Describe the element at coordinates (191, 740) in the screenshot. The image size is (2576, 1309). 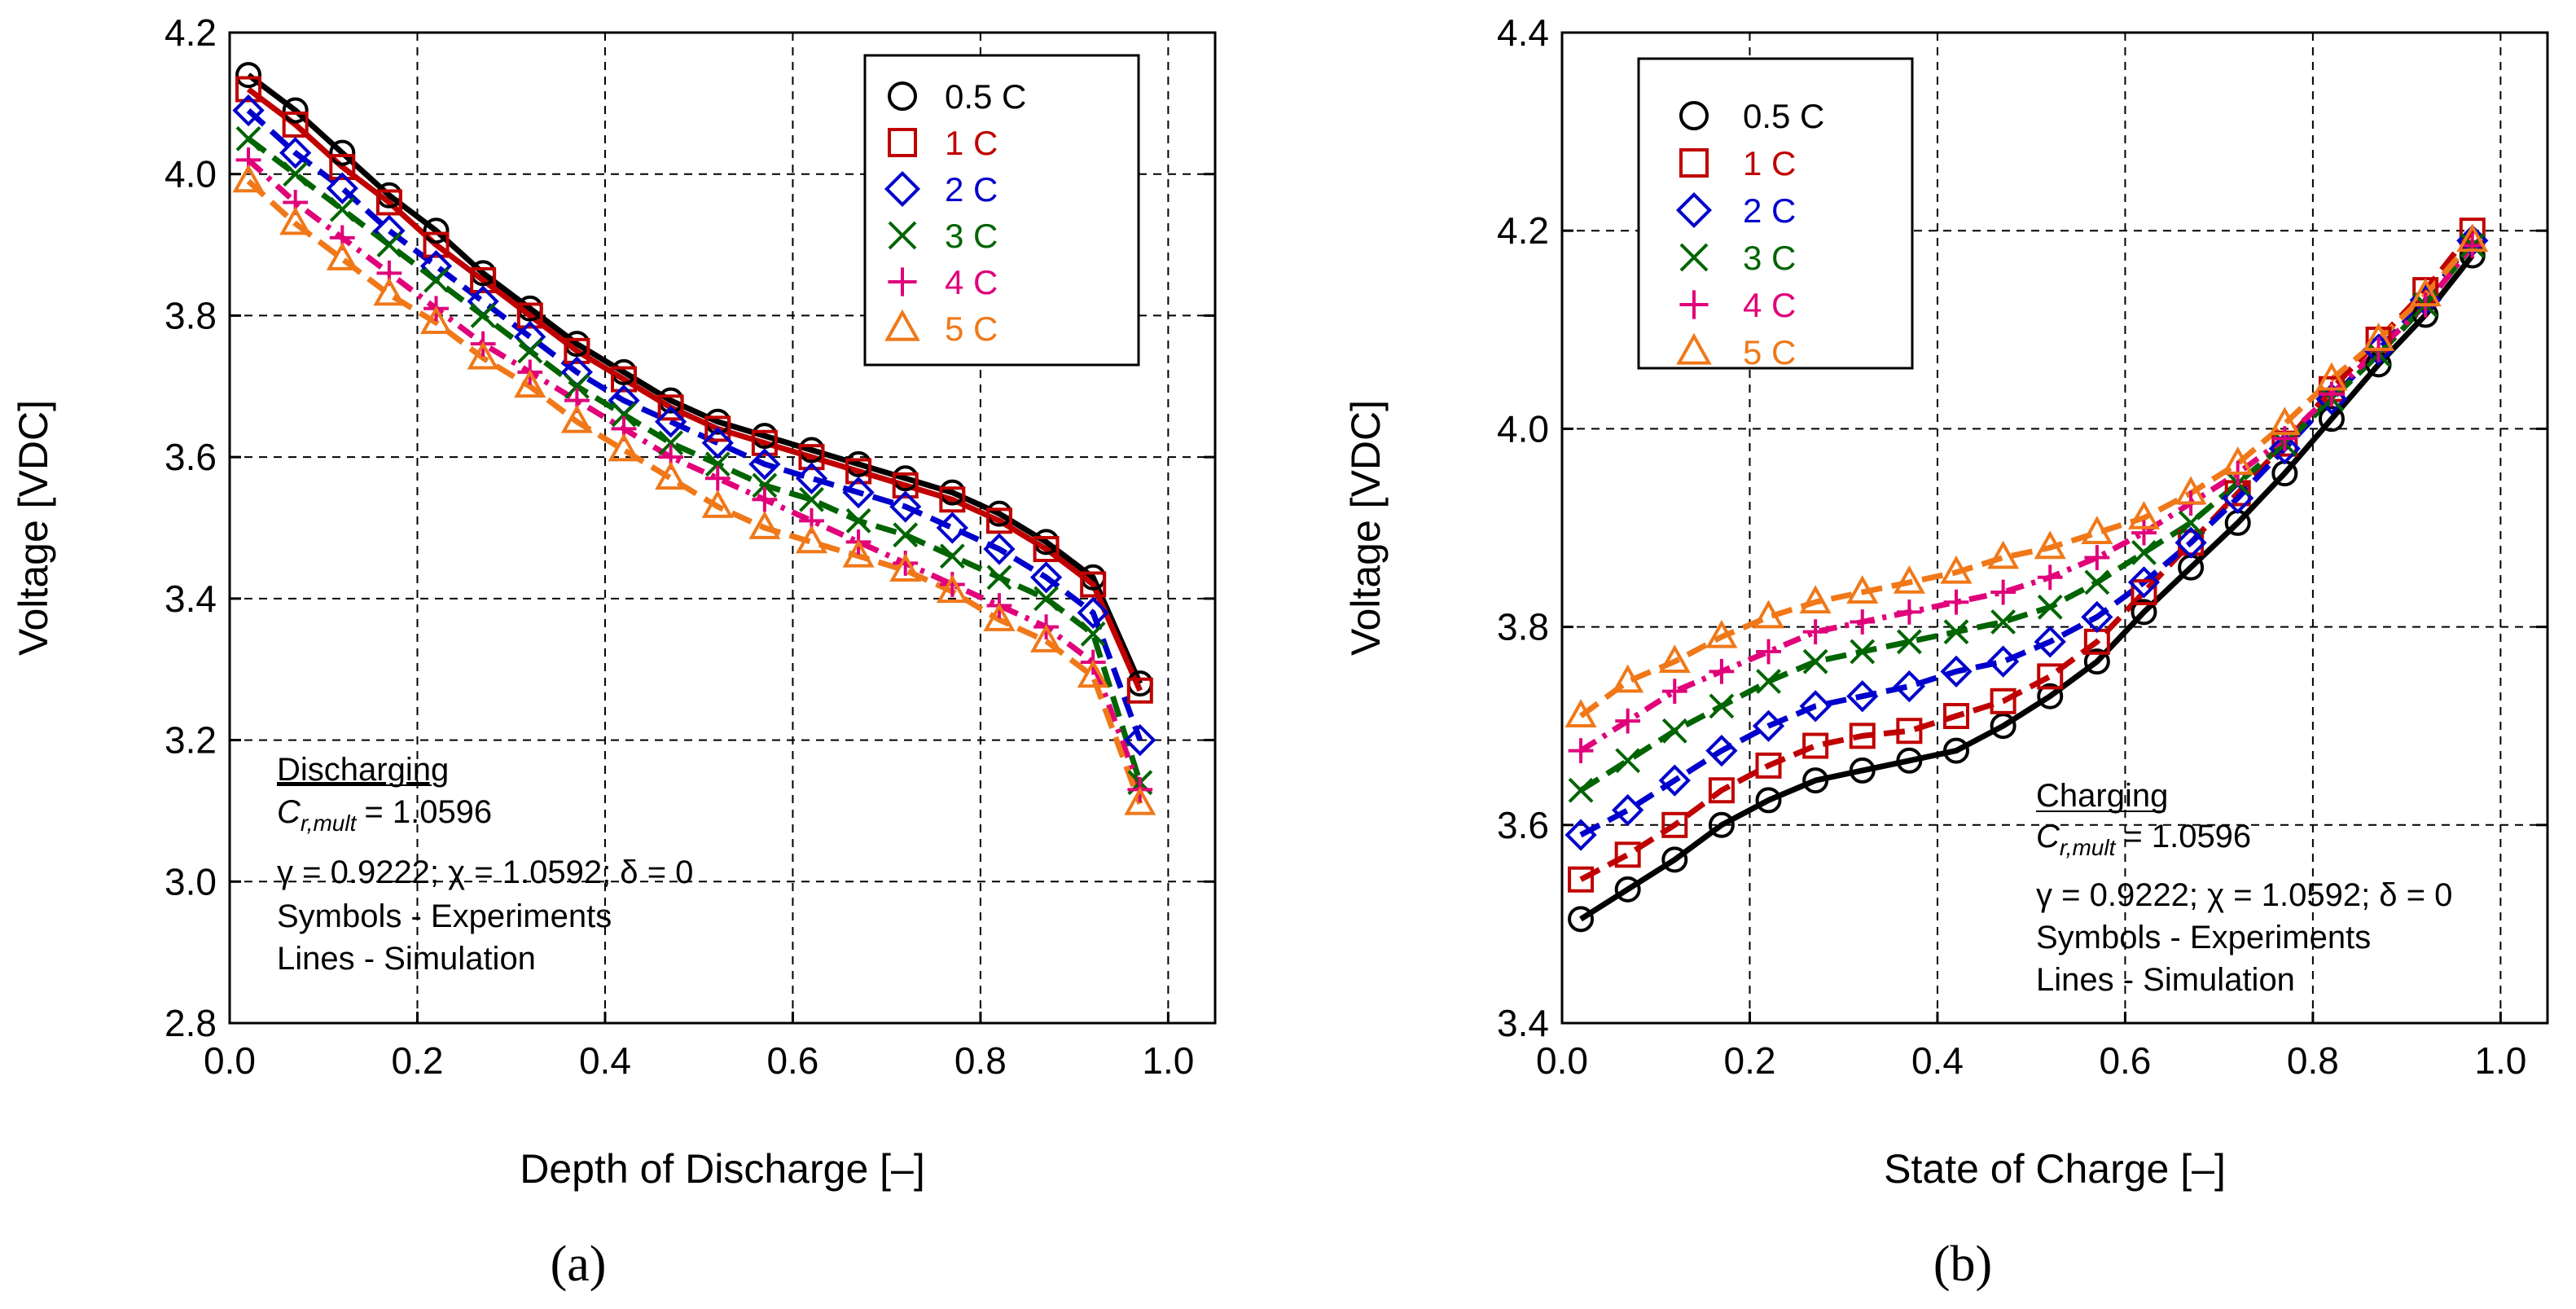
I see `a-y-tick-label: 3.2` at that location.